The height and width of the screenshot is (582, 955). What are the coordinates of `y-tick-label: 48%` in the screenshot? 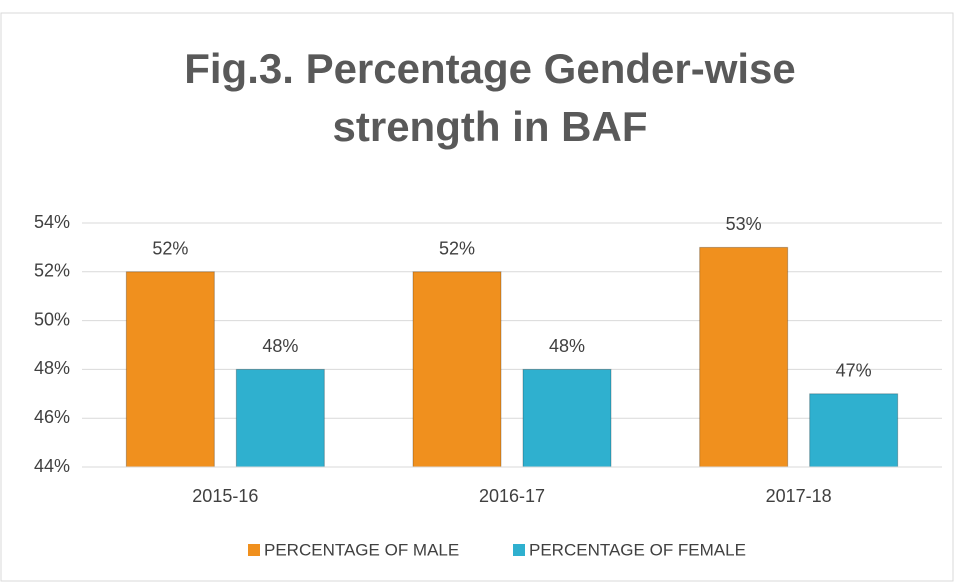 It's located at (52, 368).